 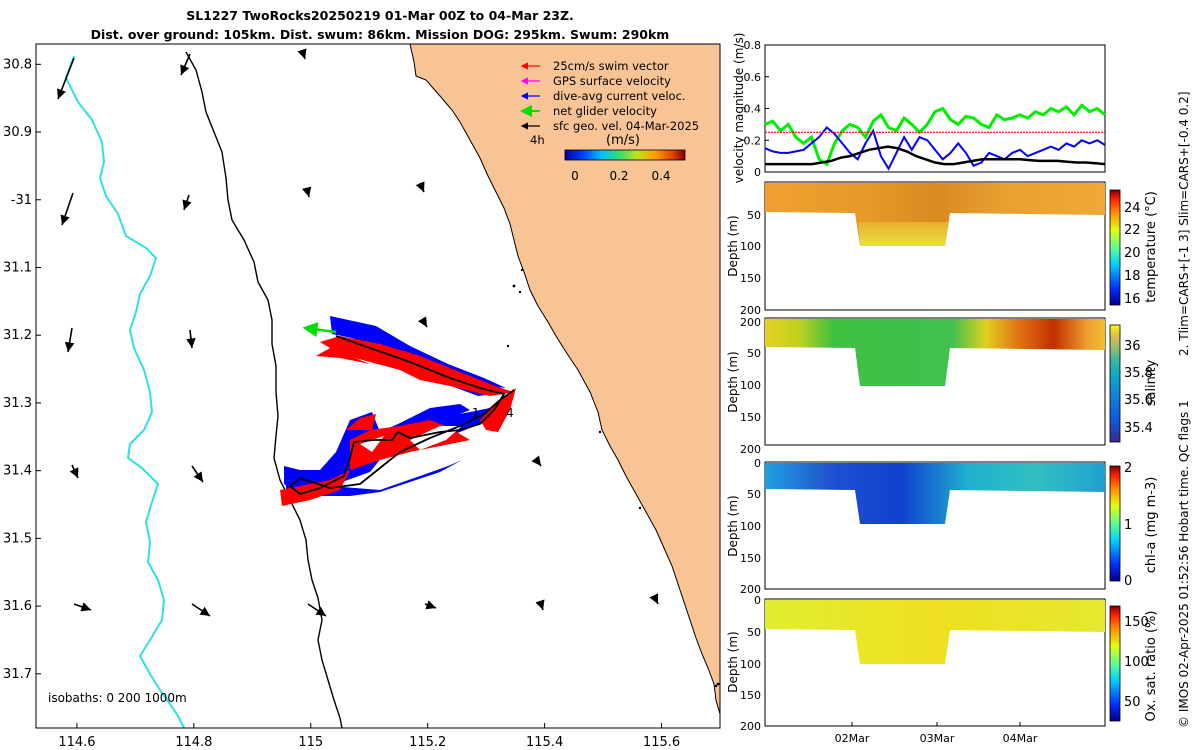 What do you see at coordinates (17, 64) in the screenshot?
I see `map-ytick-label: 30.8` at bounding box center [17, 64].